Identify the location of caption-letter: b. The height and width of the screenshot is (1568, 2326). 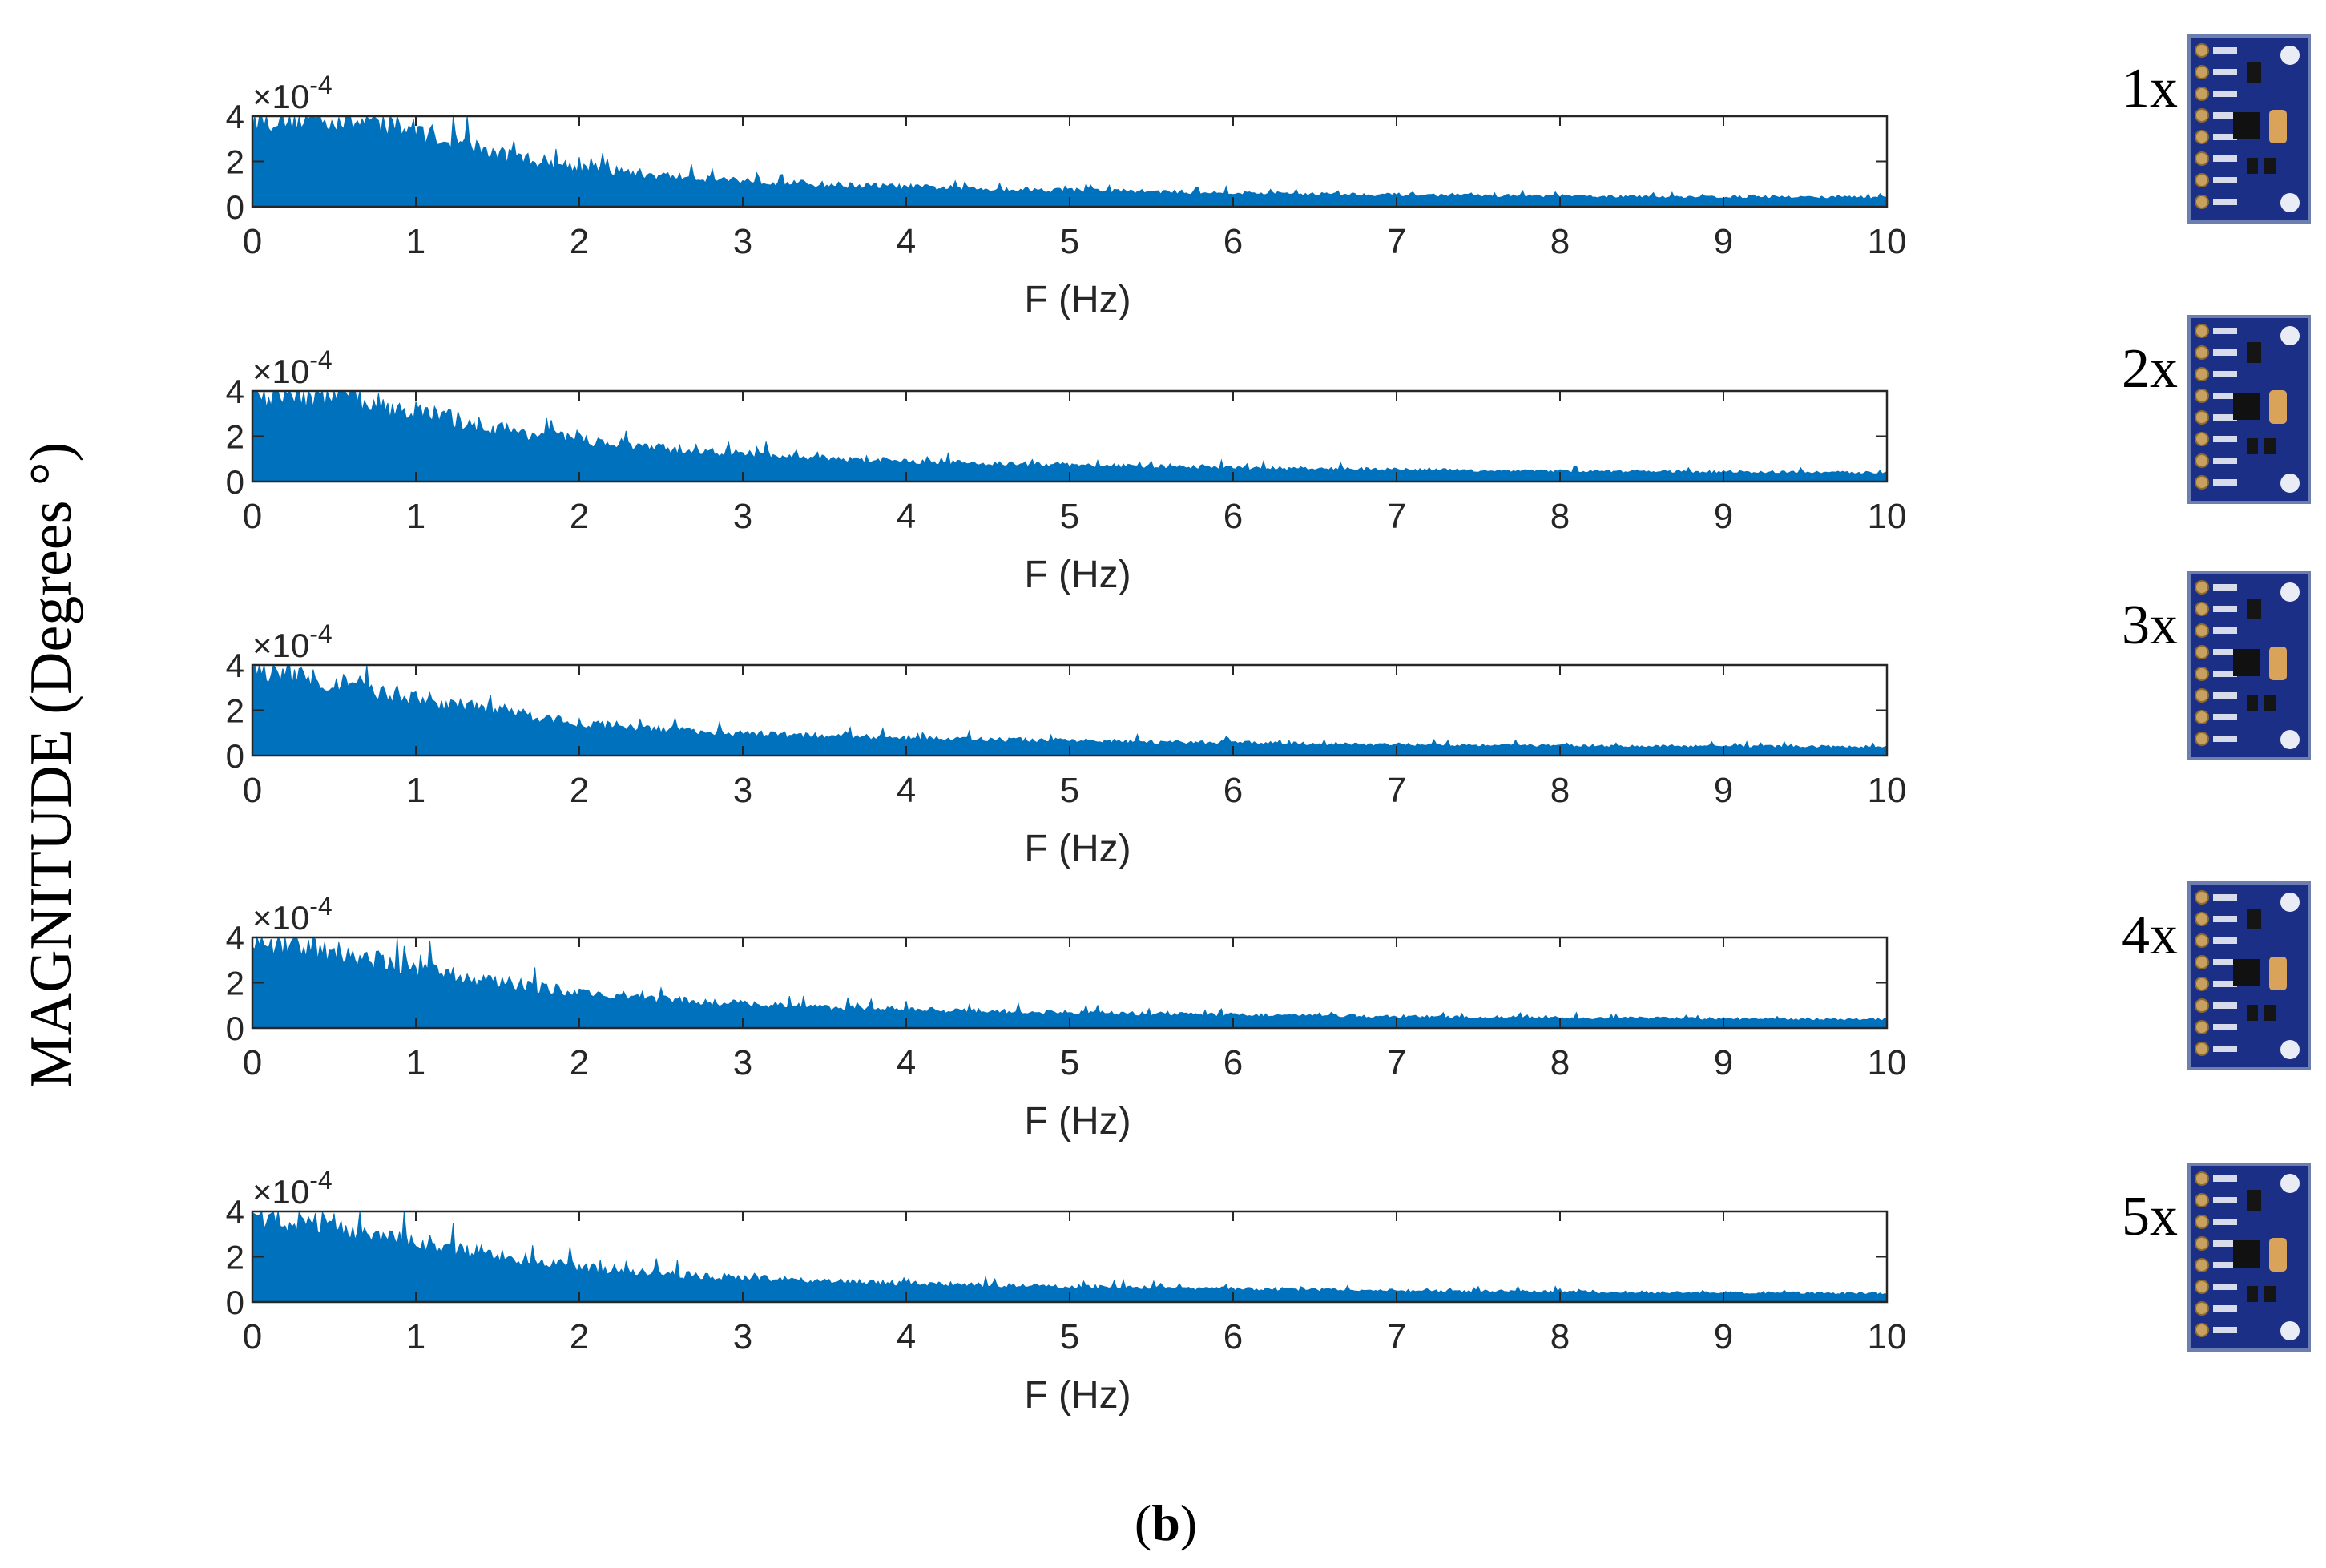
(1165, 1522).